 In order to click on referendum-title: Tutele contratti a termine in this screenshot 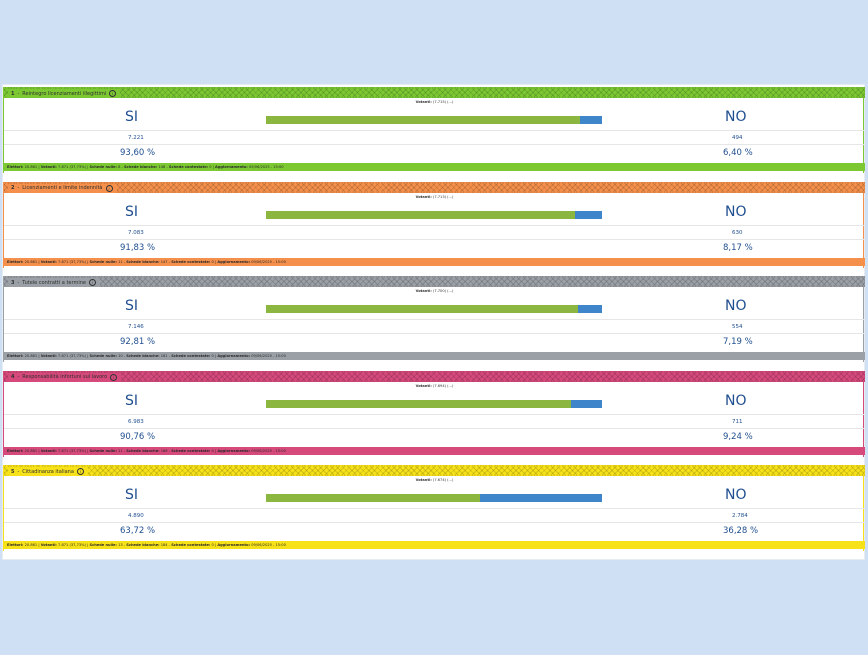, I will do `click(54, 282)`.